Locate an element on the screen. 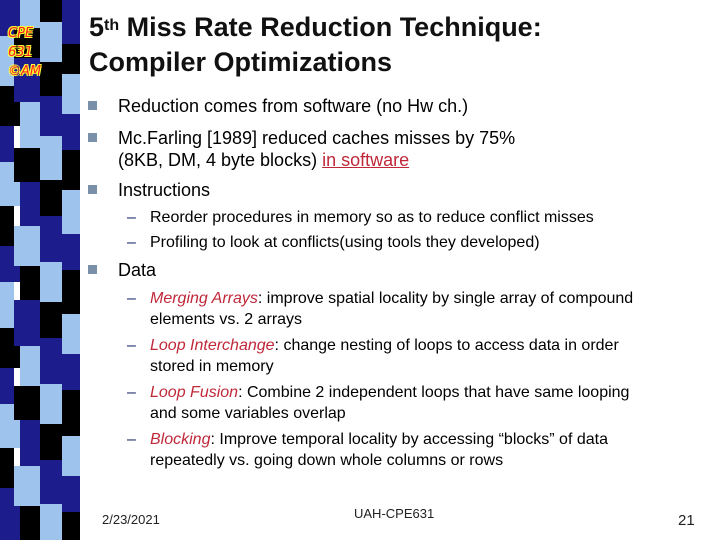 The height and width of the screenshot is (540, 720). term-blocking: Blocking is located at coordinates (180, 439).